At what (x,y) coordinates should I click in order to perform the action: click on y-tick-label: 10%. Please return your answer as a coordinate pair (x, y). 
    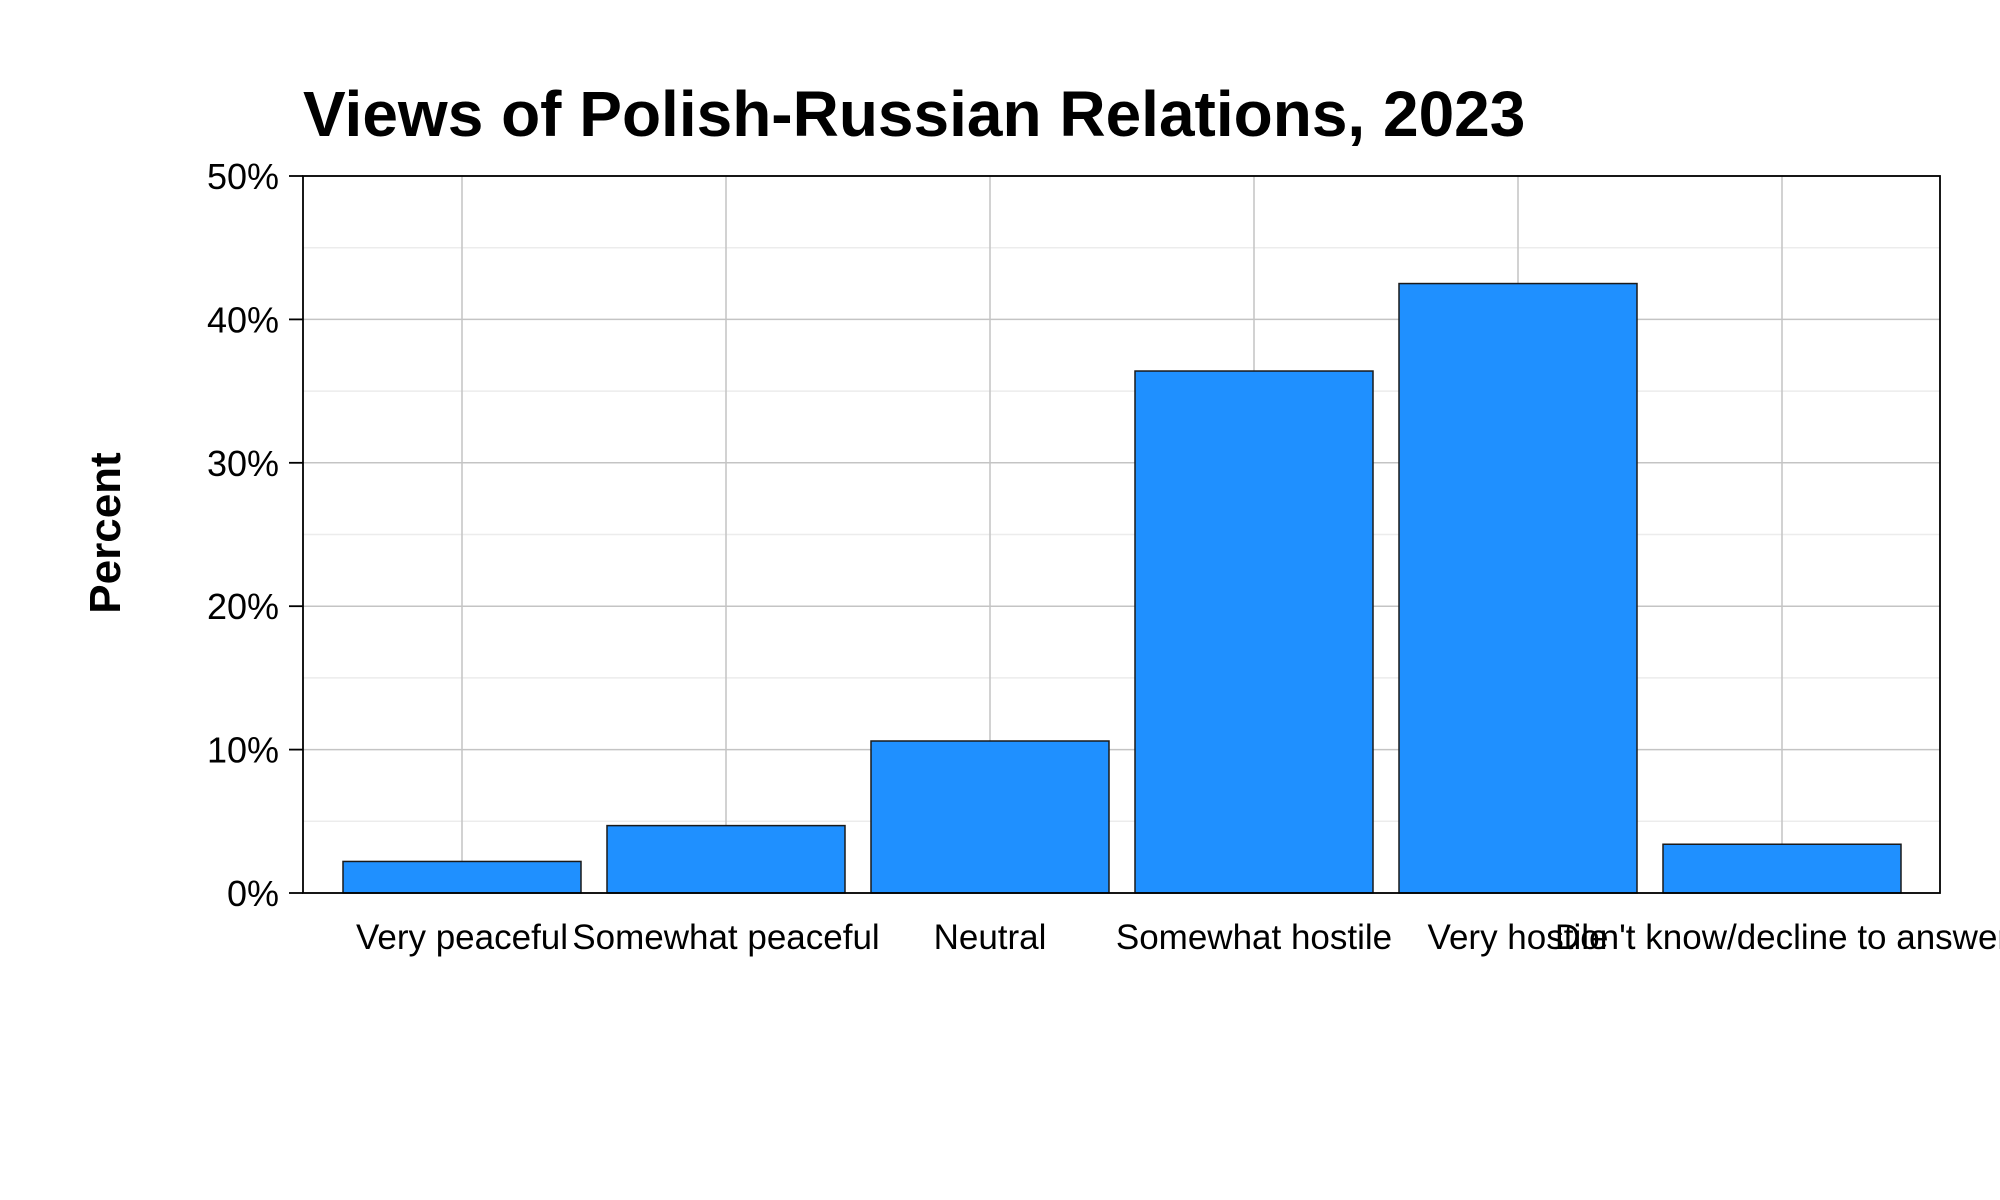
    Looking at the image, I should click on (243, 750).